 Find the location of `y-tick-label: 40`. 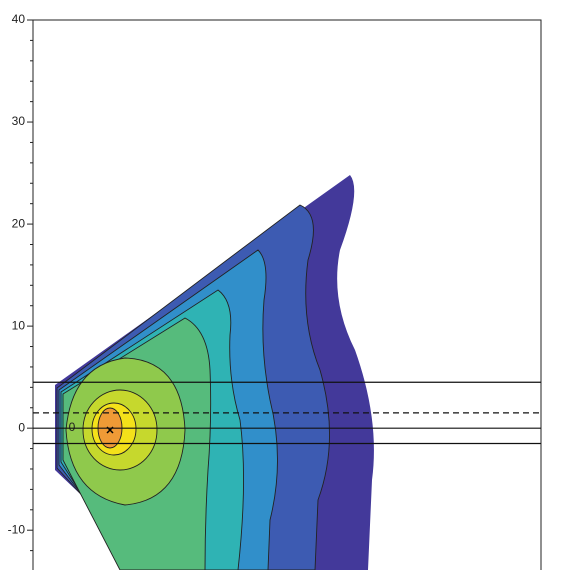

y-tick-label: 40 is located at coordinates (19, 19).